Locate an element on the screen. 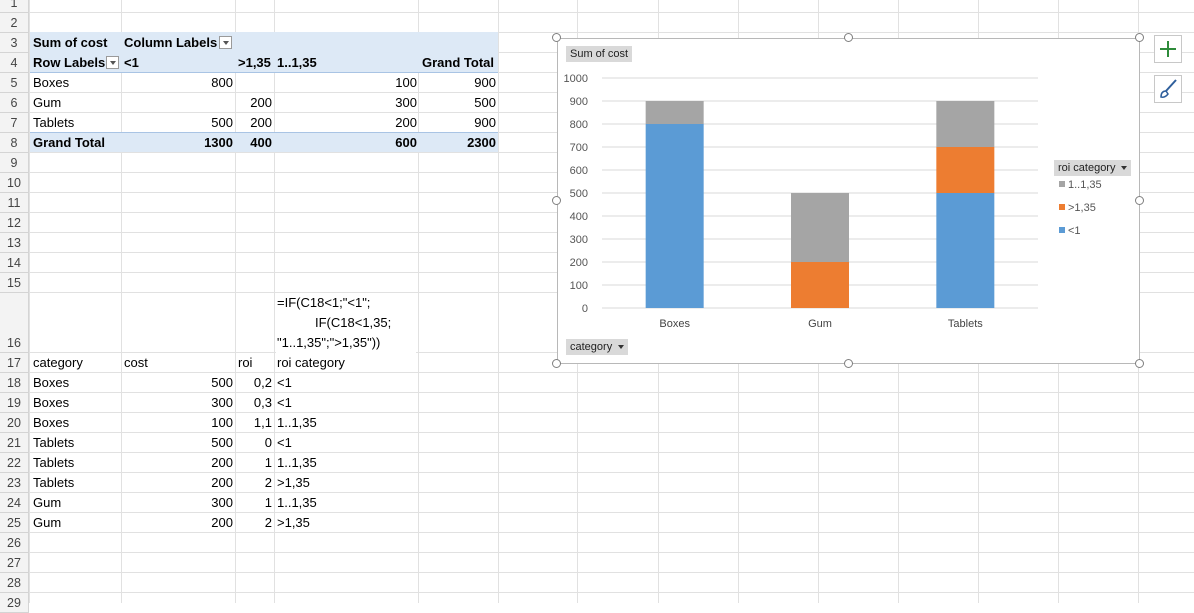 The height and width of the screenshot is (613, 1194). header-cost: cost is located at coordinates (136, 362).